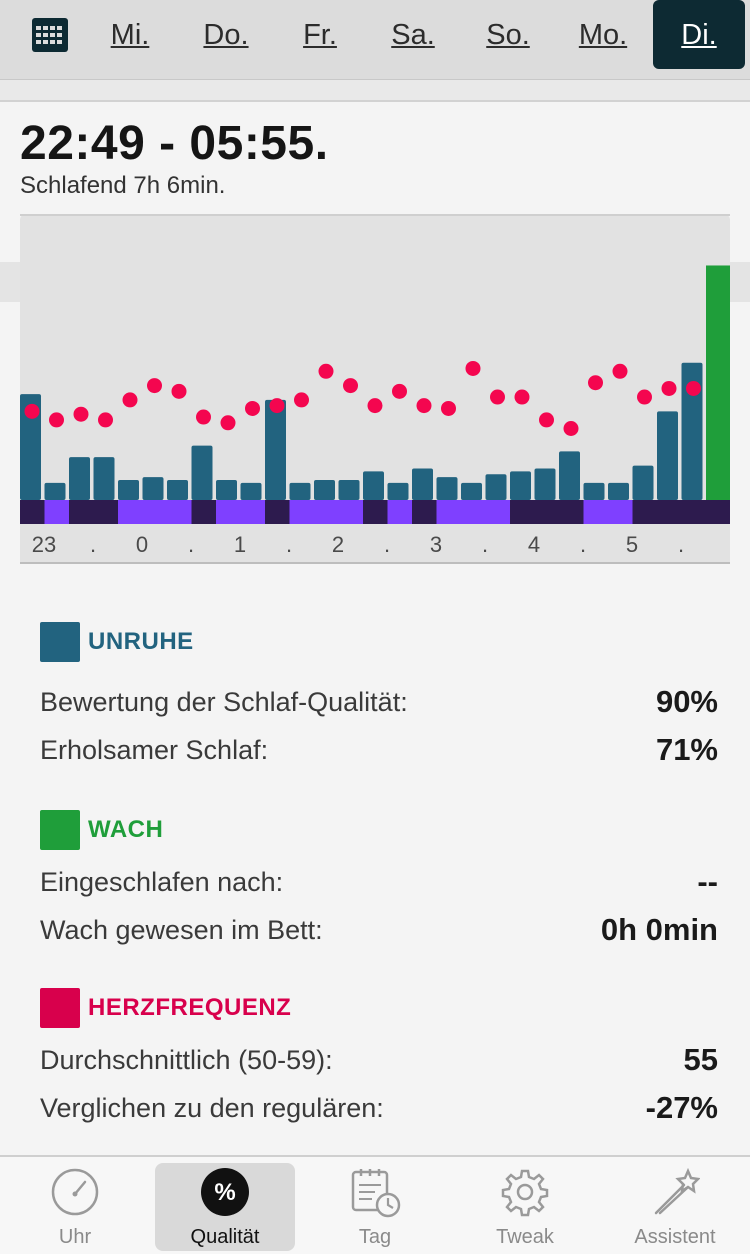  Describe the element at coordinates (44, 544) in the screenshot. I see `x-tick-label: 23` at that location.